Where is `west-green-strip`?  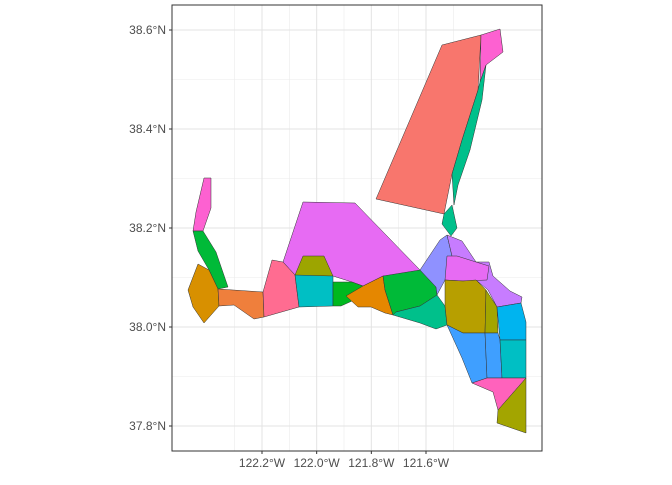
west-green-strip is located at coordinates (210, 260).